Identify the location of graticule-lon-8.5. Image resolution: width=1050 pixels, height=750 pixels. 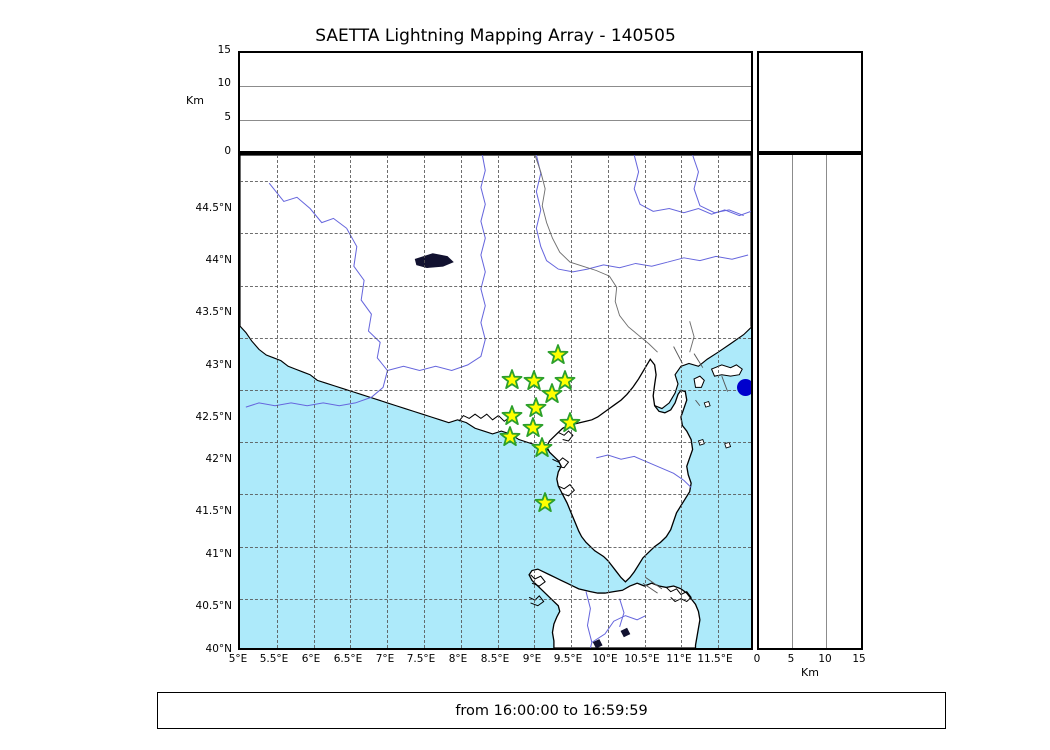
(498, 401).